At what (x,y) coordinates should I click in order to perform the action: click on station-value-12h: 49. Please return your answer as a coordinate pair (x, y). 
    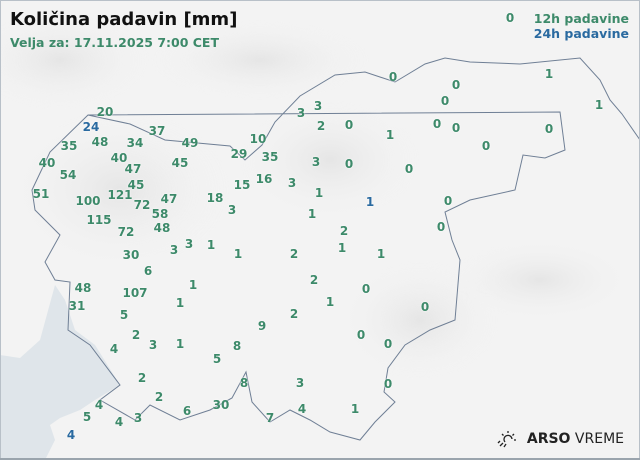
    Looking at the image, I should click on (190, 143).